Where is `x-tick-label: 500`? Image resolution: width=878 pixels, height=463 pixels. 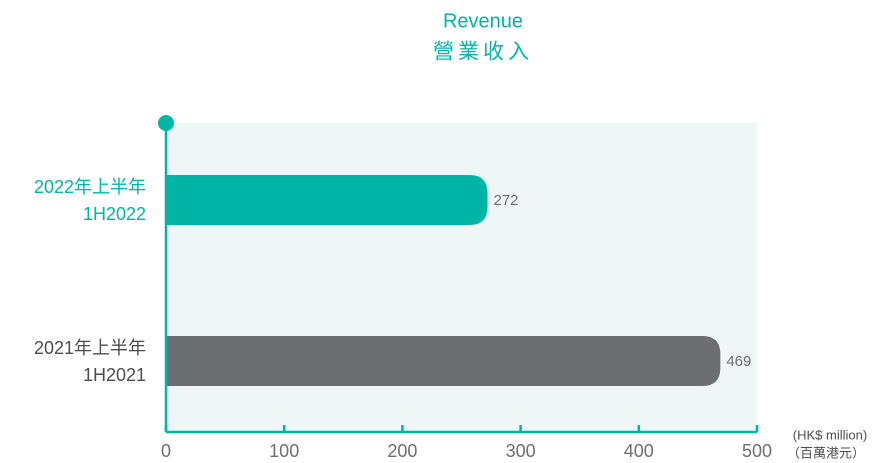 x-tick-label: 500 is located at coordinates (757, 451).